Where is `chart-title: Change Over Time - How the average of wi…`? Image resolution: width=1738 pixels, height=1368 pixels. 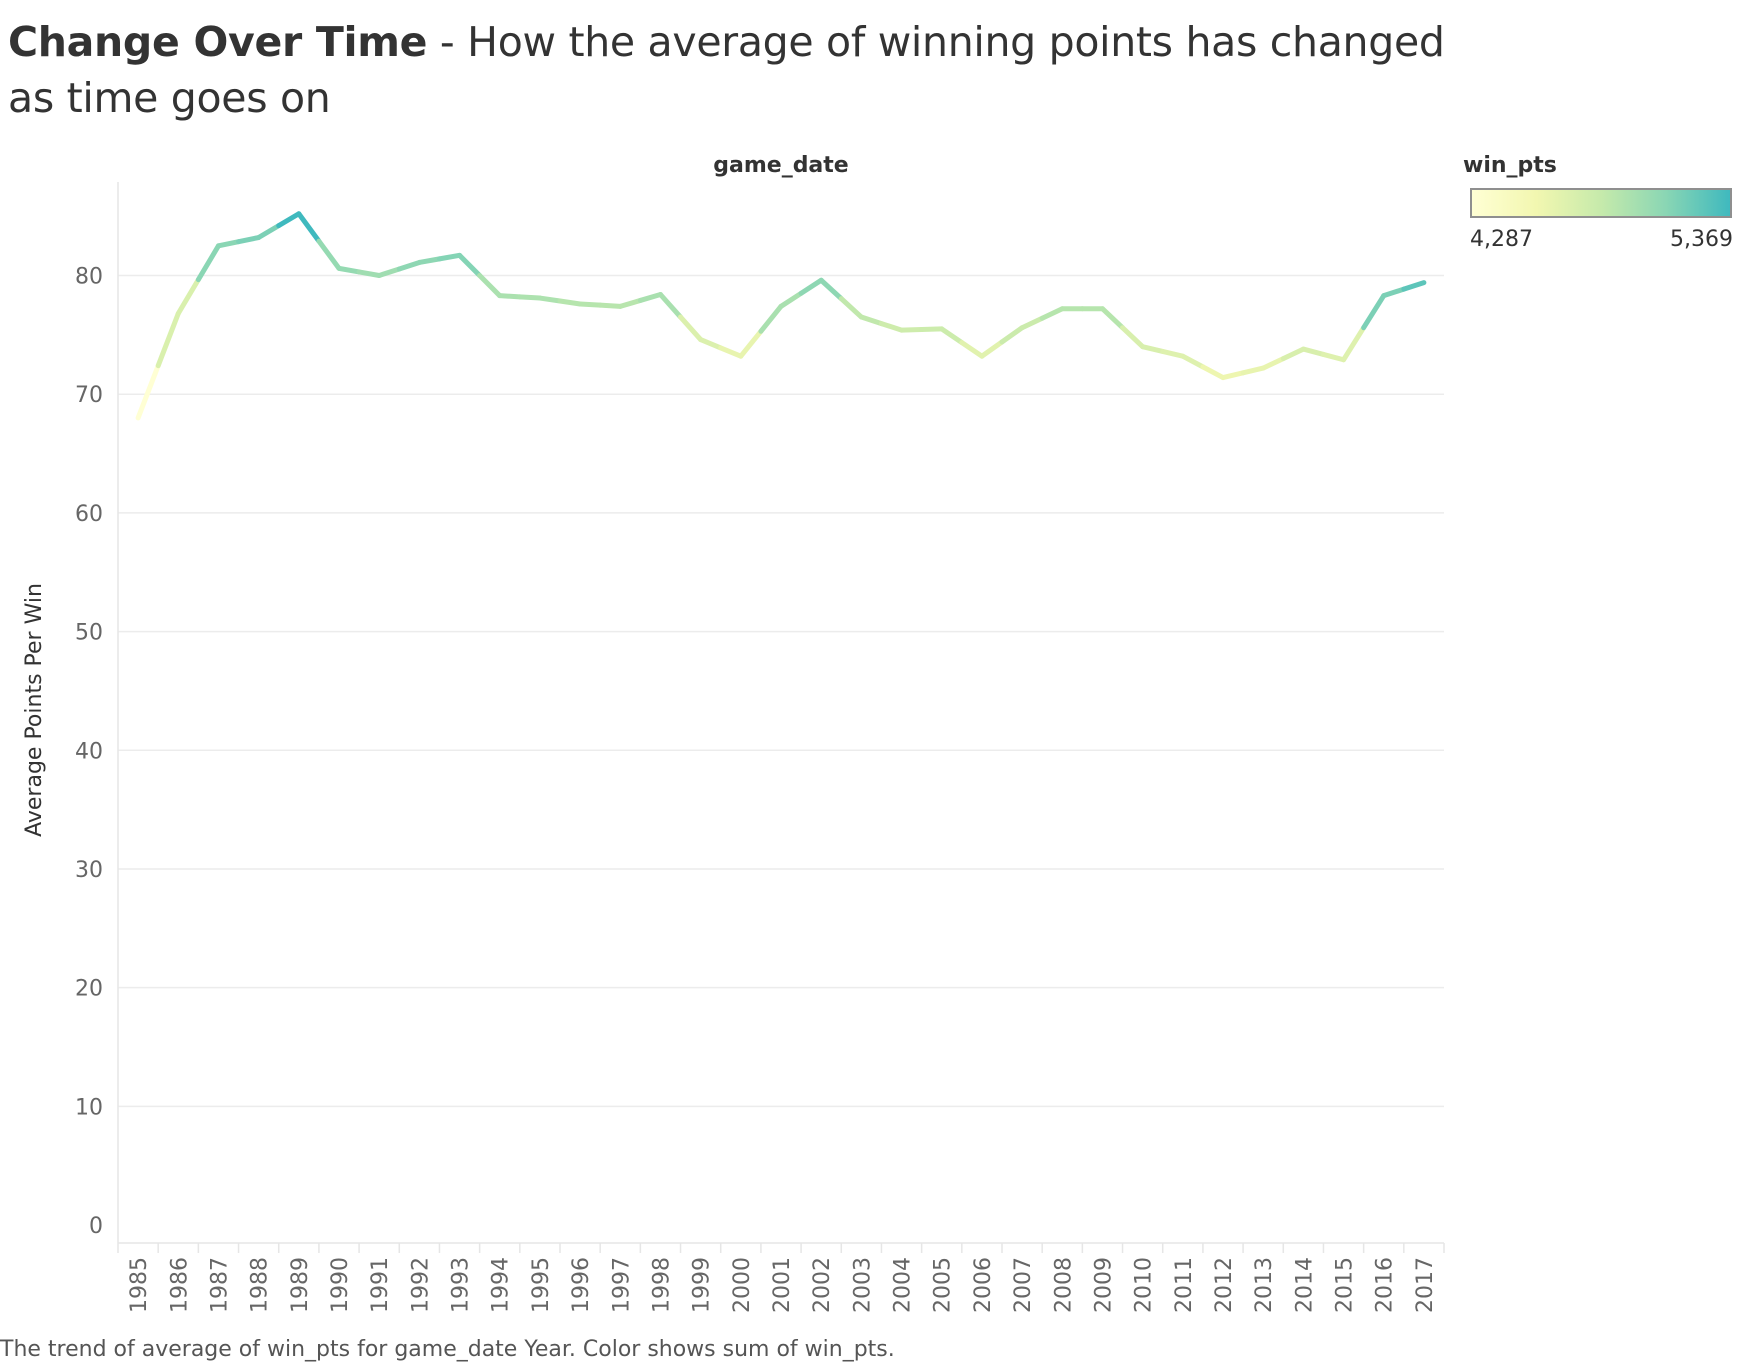 chart-title: Change Over Time - How the average of wi… is located at coordinates (728, 70).